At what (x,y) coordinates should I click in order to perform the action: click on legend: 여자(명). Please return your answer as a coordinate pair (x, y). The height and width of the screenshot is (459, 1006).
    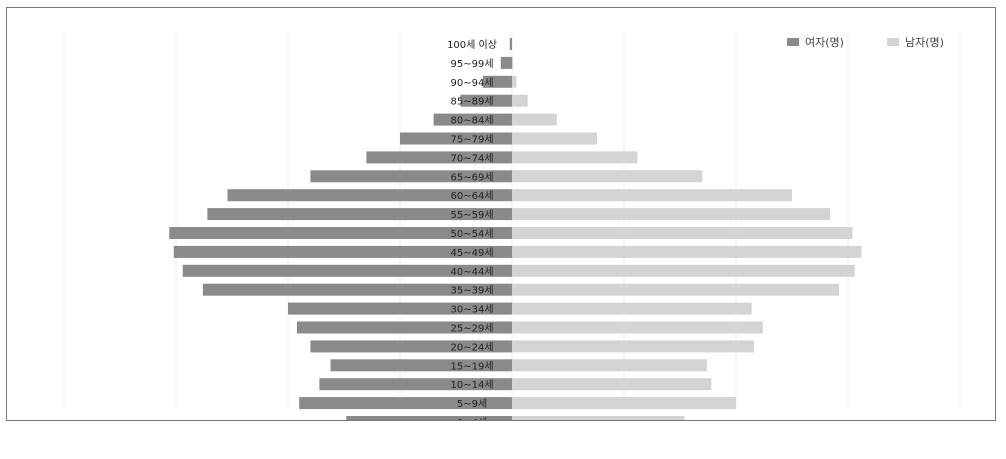
    Looking at the image, I should click on (815, 42).